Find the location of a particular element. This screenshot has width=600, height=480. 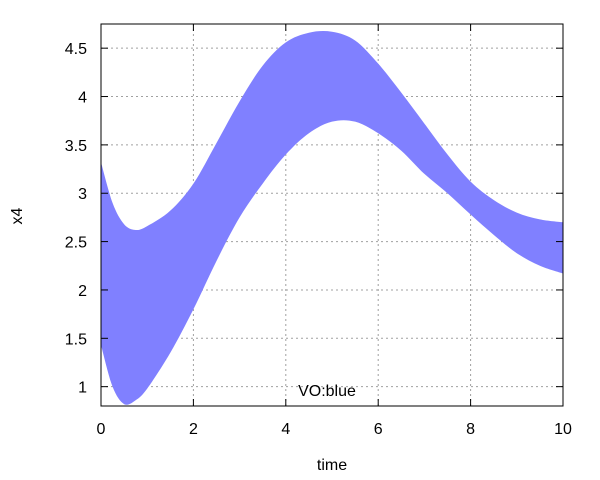

x-axis-label: time is located at coordinates (332, 465).